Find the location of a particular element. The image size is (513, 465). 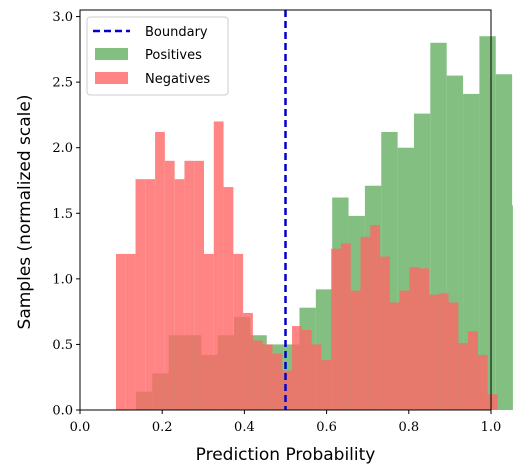

legend-positives-label: Positives is located at coordinates (173, 55).